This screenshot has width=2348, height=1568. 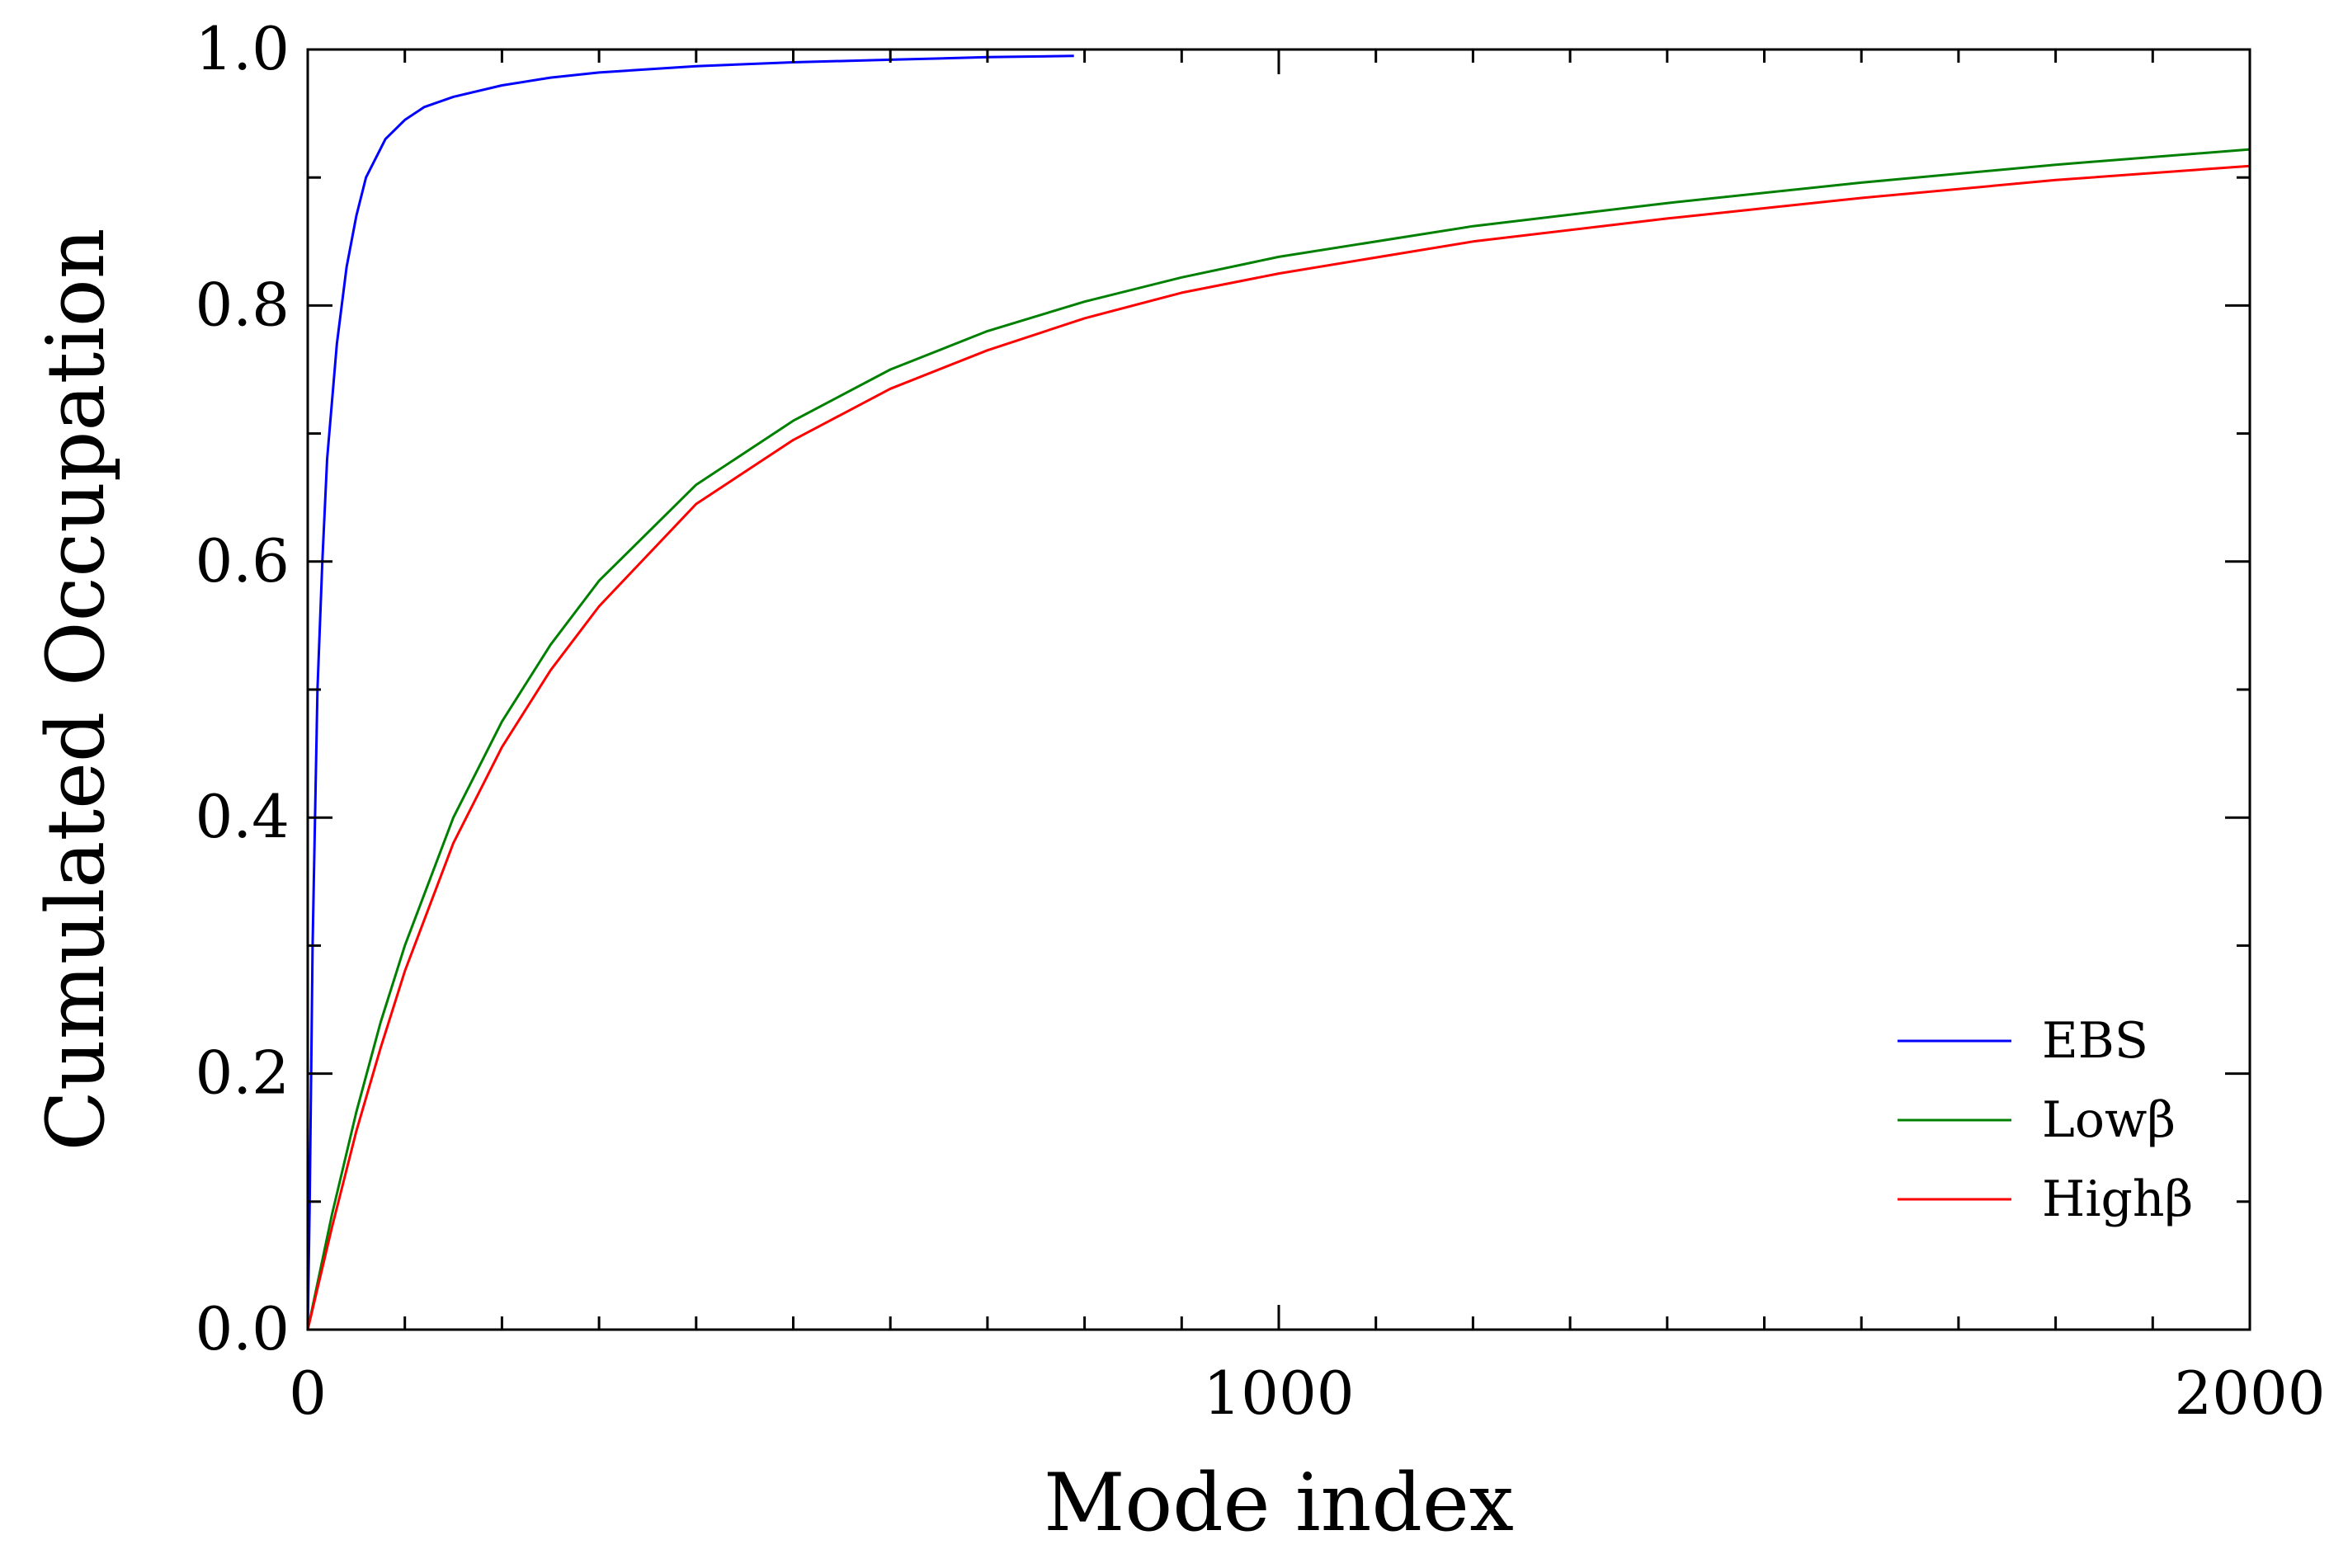 I want to click on y-tick-label: 0.4, so click(x=243, y=816).